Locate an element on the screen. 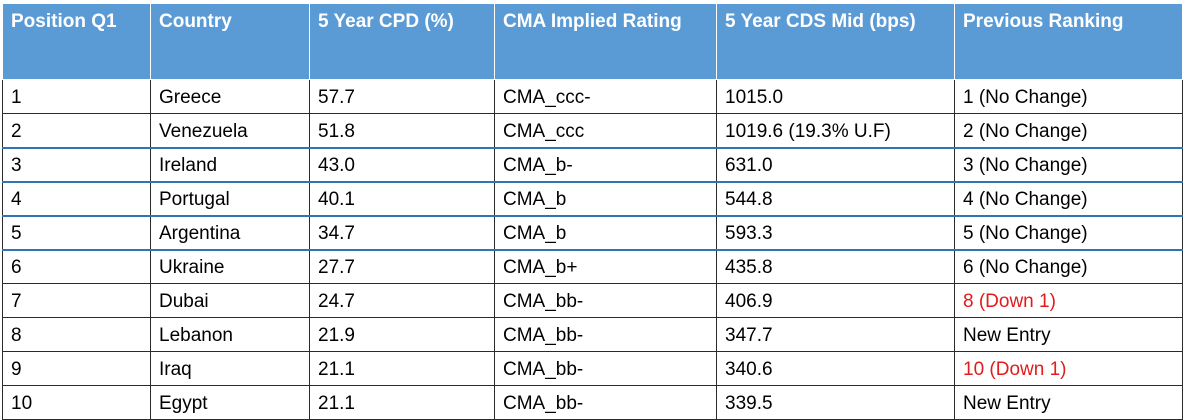 Image resolution: width=1185 pixels, height=420 pixels. table-row: 10 Egypt 21.1 CMA_bb- 339.5 New Entry is located at coordinates (592, 402).